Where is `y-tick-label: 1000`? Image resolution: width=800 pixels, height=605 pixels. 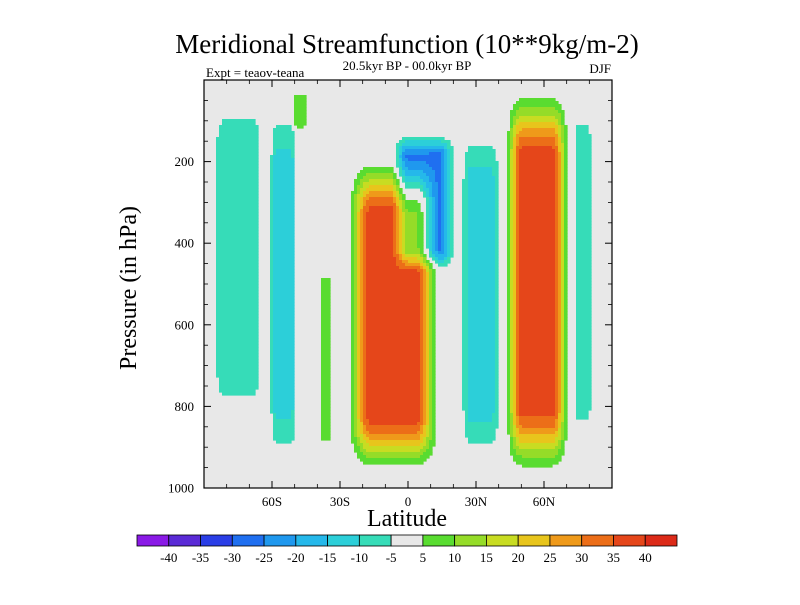 y-tick-label: 1000 is located at coordinates (181, 488).